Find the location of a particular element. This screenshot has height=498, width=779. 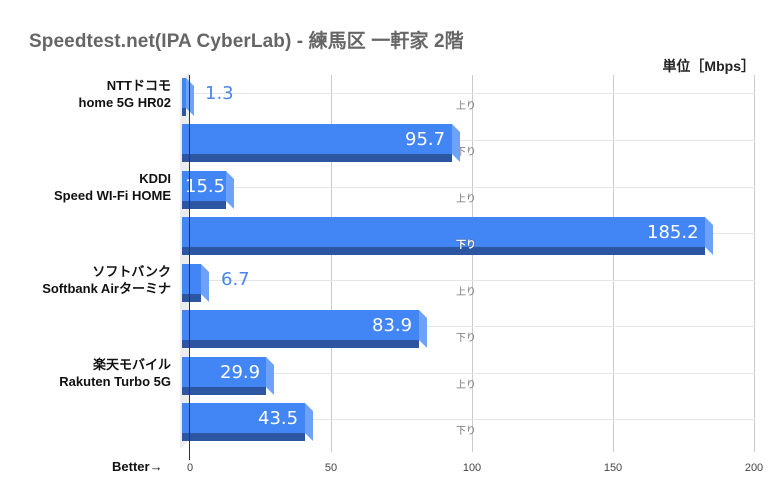

3d-wall is located at coordinates (184, 260).